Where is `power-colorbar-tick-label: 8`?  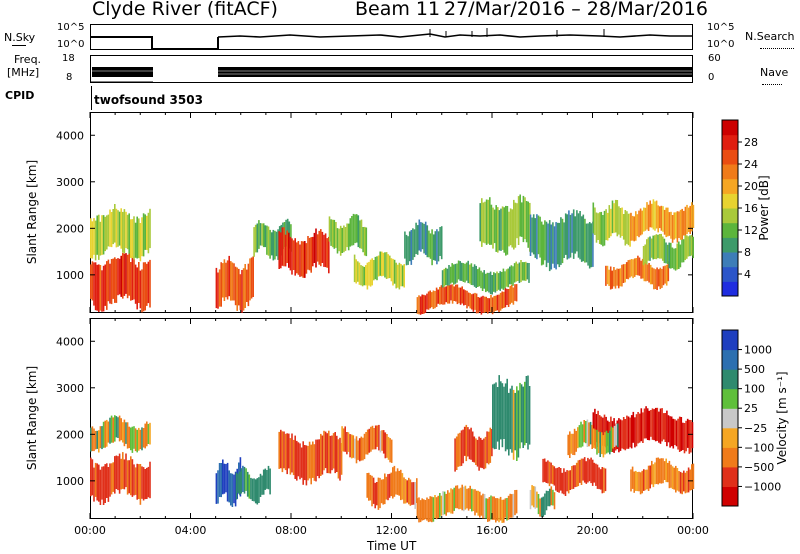 power-colorbar-tick-label: 8 is located at coordinates (747, 252).